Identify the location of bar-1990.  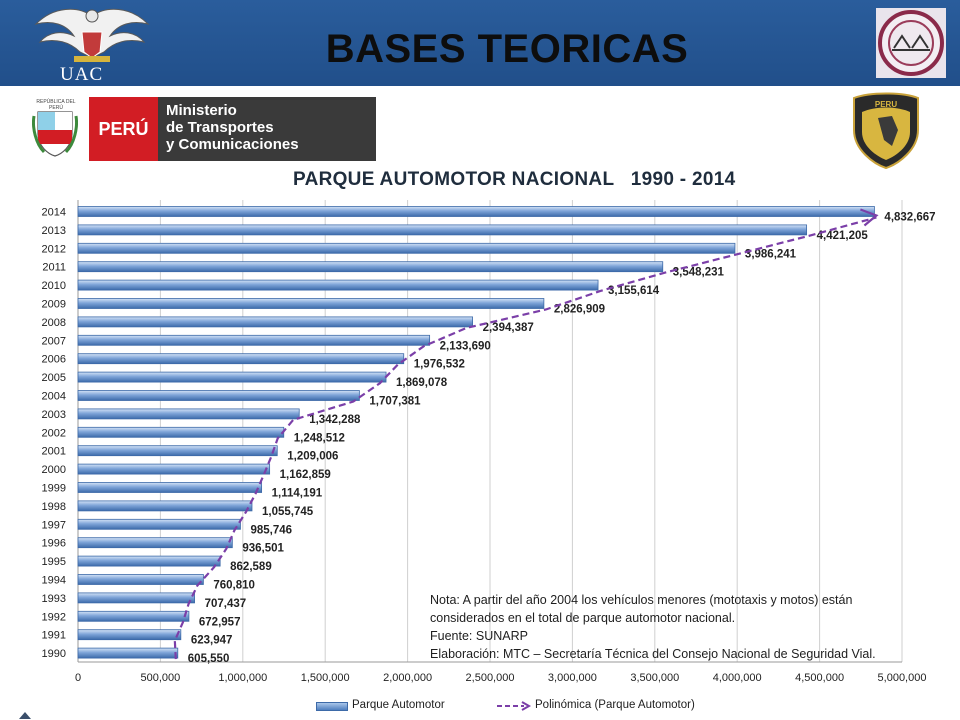
(128, 653).